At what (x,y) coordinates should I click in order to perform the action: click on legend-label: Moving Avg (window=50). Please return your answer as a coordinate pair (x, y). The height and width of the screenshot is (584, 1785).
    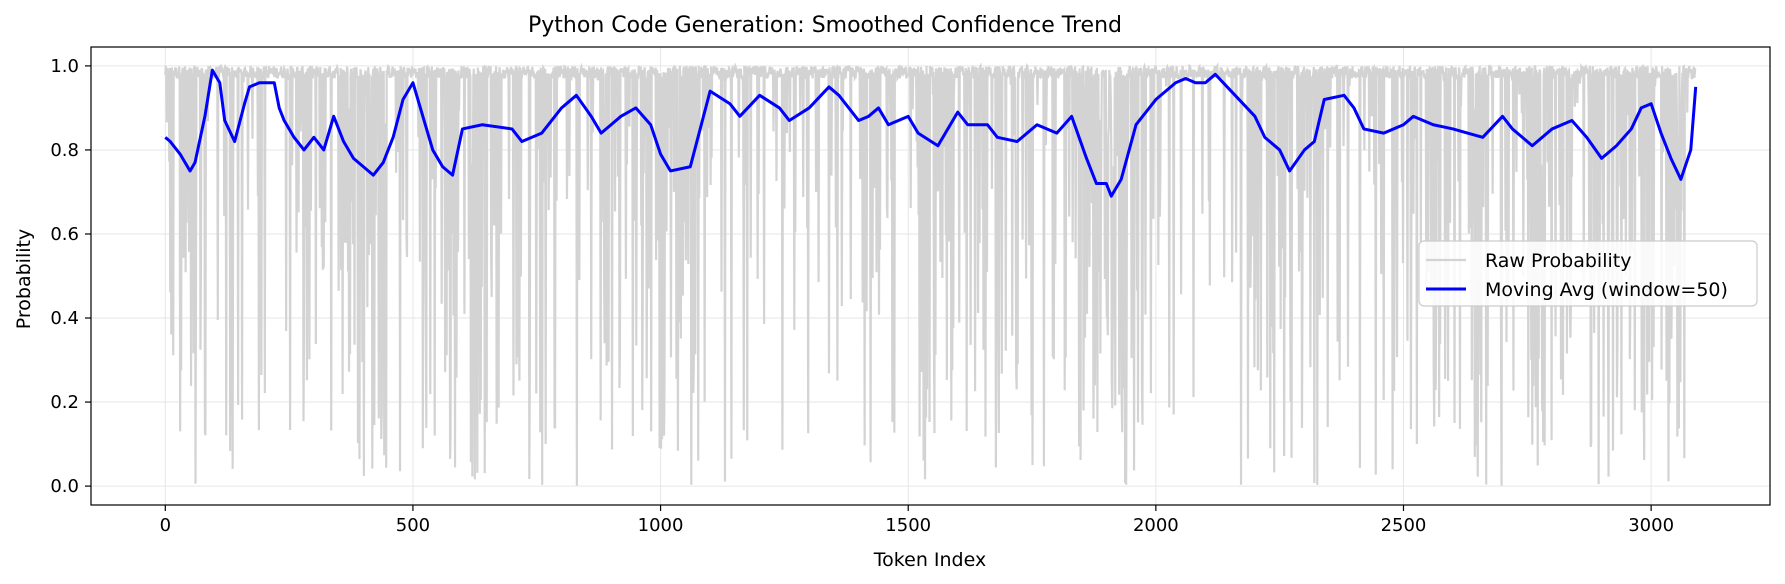
    Looking at the image, I should click on (1606, 290).